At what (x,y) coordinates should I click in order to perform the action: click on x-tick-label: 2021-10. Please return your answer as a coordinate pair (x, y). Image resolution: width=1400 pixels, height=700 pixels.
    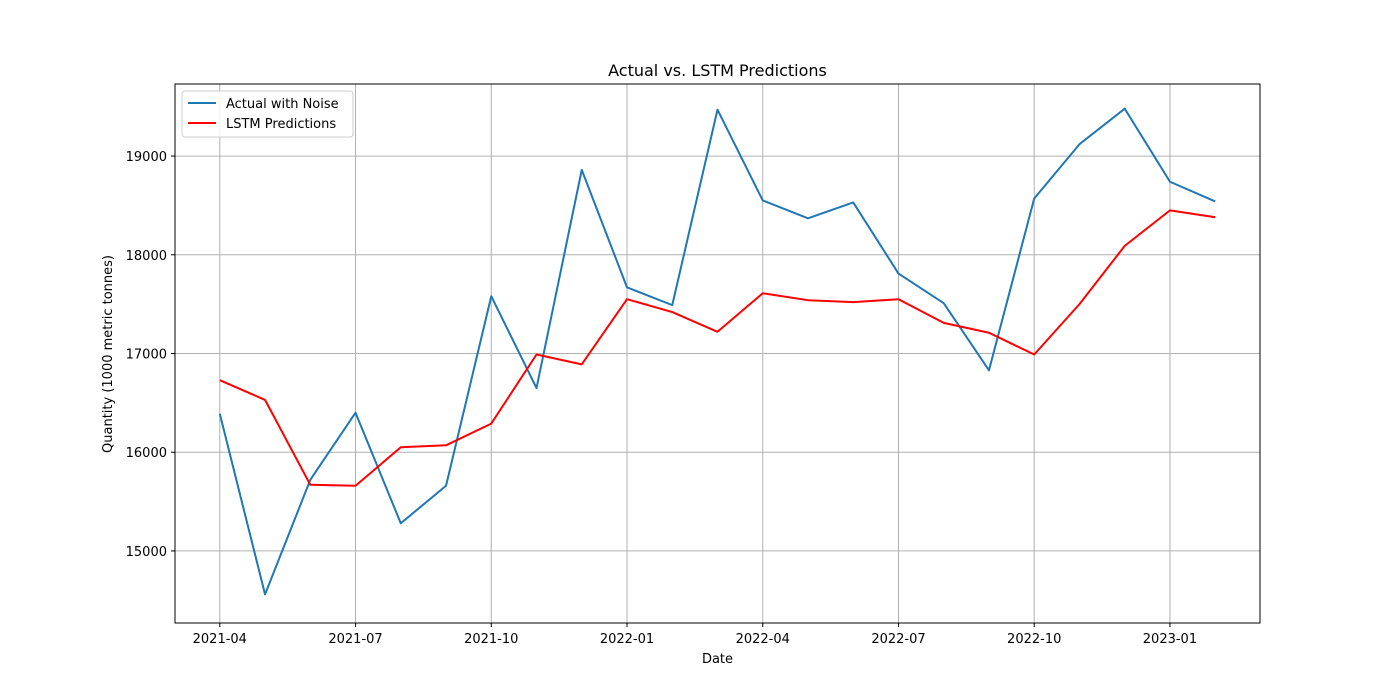
    Looking at the image, I should click on (491, 639).